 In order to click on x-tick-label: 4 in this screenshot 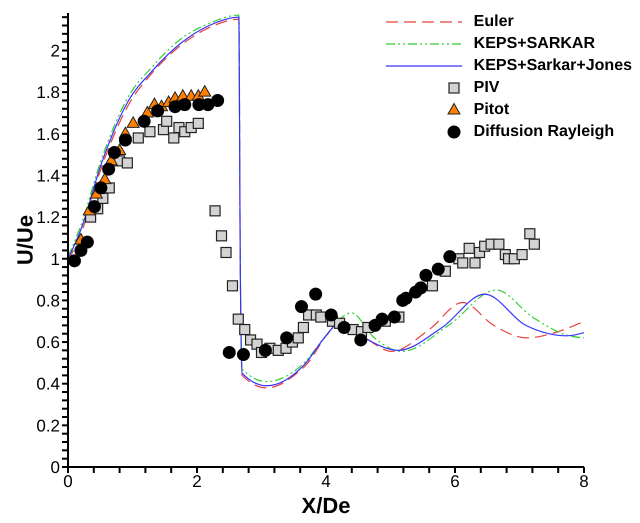, I will do `click(326, 482)`.